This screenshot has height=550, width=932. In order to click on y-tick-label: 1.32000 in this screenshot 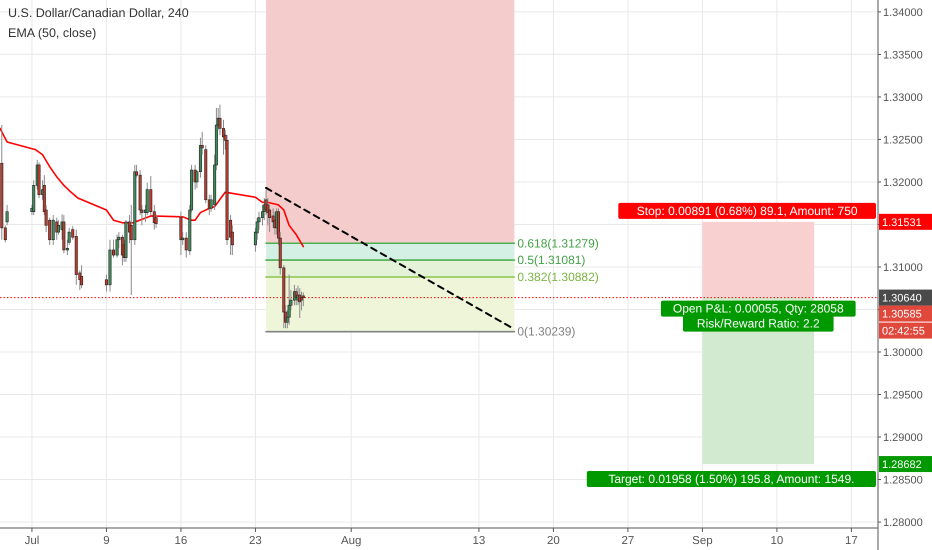, I will do `click(903, 182)`.